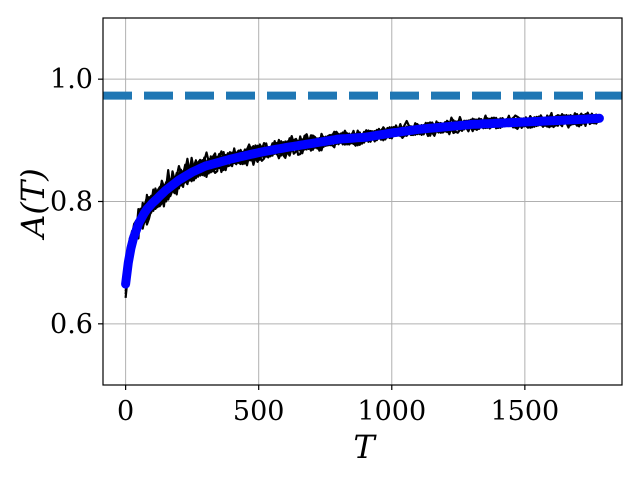  I want to click on x-tick-label: 1500, so click(524, 411).